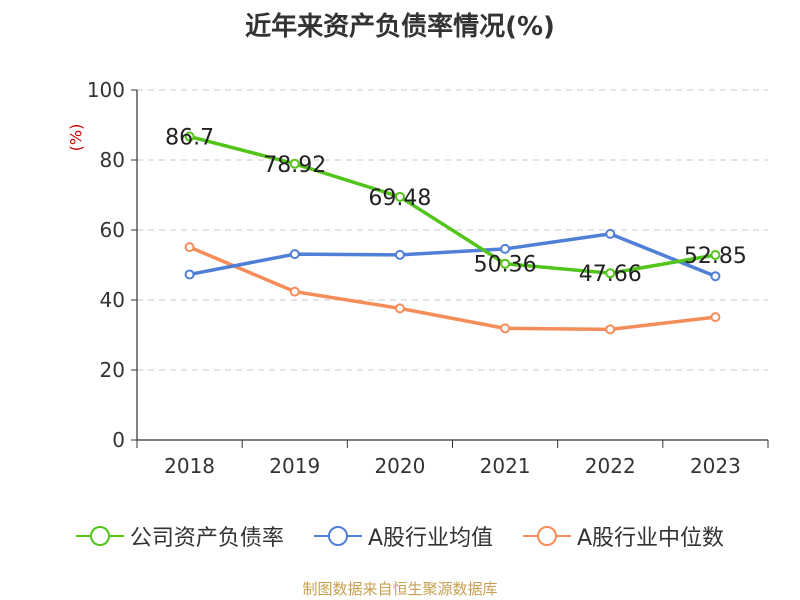 This screenshot has height=600, width=800. What do you see at coordinates (106, 90) in the screenshot?
I see `y-tick-label: 100` at bounding box center [106, 90].